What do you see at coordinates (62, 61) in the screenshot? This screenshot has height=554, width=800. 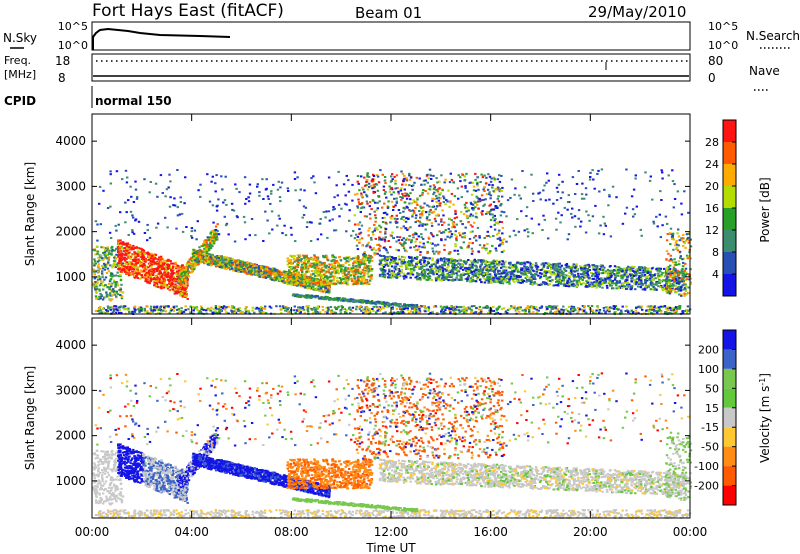 I see `freq-tick-top: 18` at bounding box center [62, 61].